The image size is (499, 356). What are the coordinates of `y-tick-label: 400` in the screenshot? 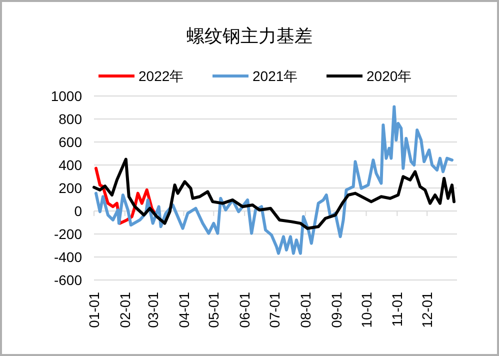 It's located at (70, 165).